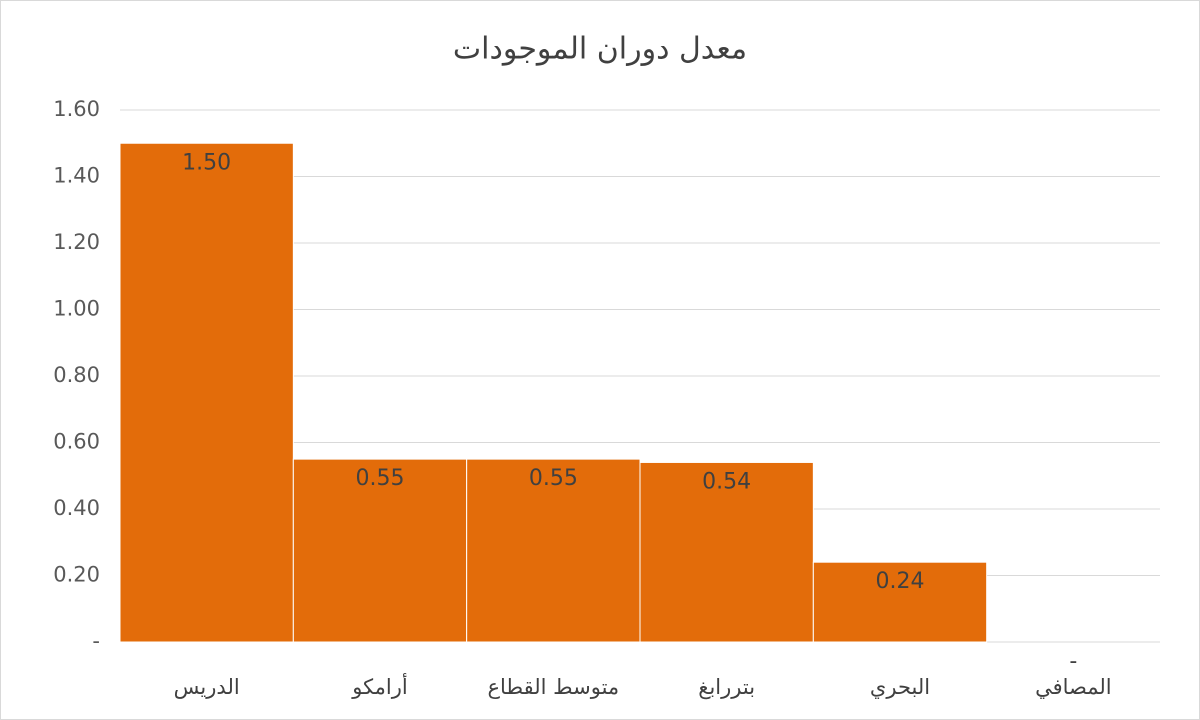 The width and height of the screenshot is (1200, 720). I want to click on y-tick-label: 0.80, so click(76, 375).